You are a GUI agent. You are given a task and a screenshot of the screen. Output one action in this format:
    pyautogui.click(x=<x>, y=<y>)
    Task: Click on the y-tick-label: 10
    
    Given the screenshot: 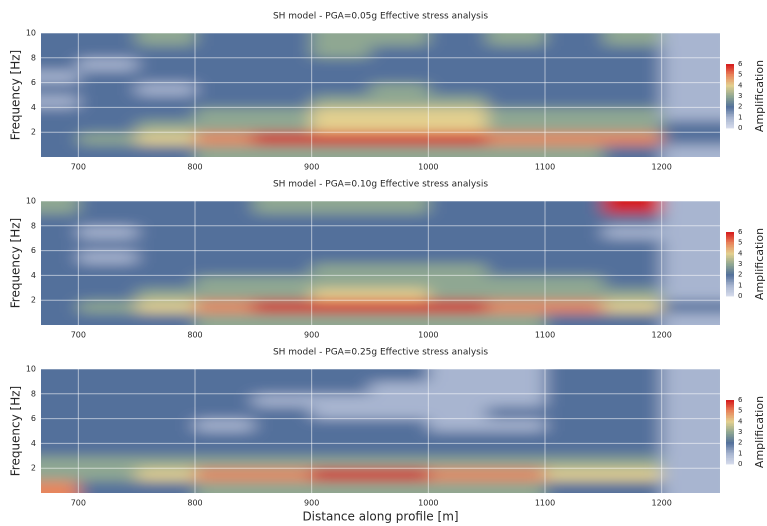 What is the action you would take?
    pyautogui.click(x=31, y=33)
    